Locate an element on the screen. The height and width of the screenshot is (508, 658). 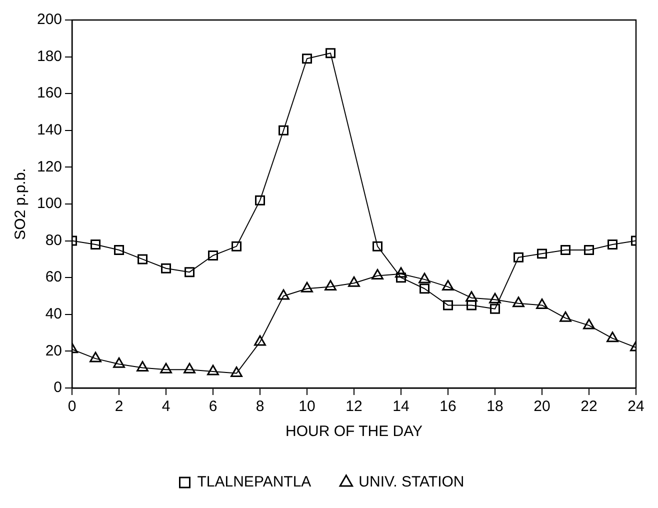
legend-label: UNIV. STATION is located at coordinates (411, 482).